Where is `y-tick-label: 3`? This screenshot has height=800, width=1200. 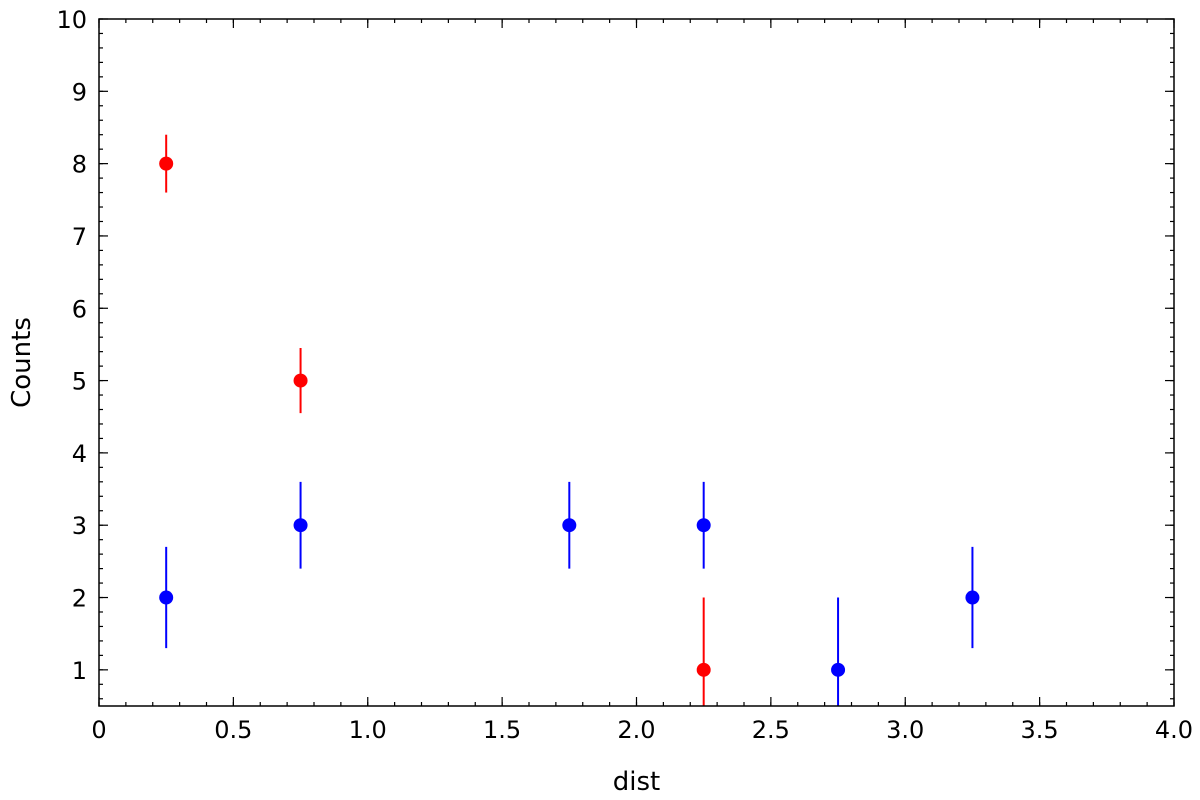
y-tick-label: 3 is located at coordinates (79, 526).